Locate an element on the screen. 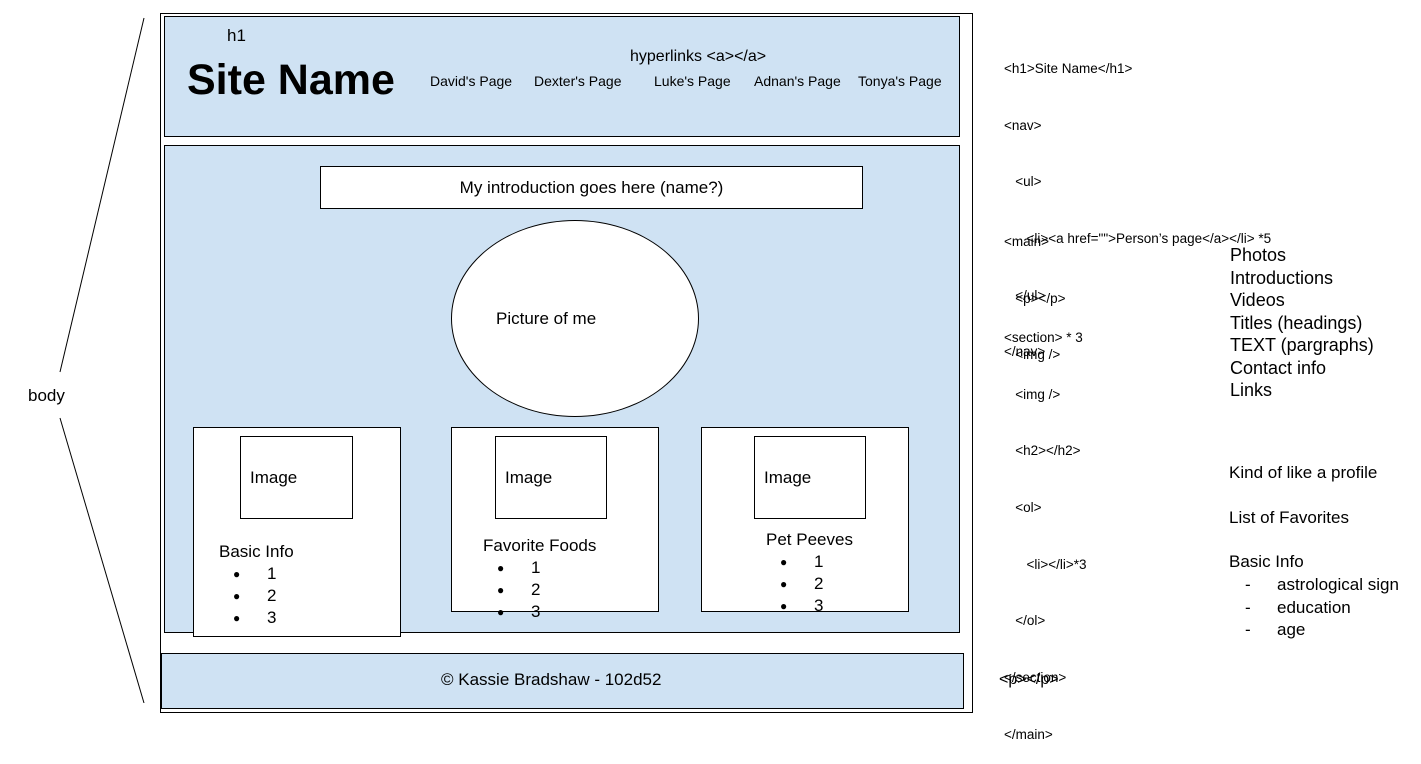 The height and width of the screenshot is (764, 1421). code-notes-footer: <p></p> is located at coordinates (1029, 679).